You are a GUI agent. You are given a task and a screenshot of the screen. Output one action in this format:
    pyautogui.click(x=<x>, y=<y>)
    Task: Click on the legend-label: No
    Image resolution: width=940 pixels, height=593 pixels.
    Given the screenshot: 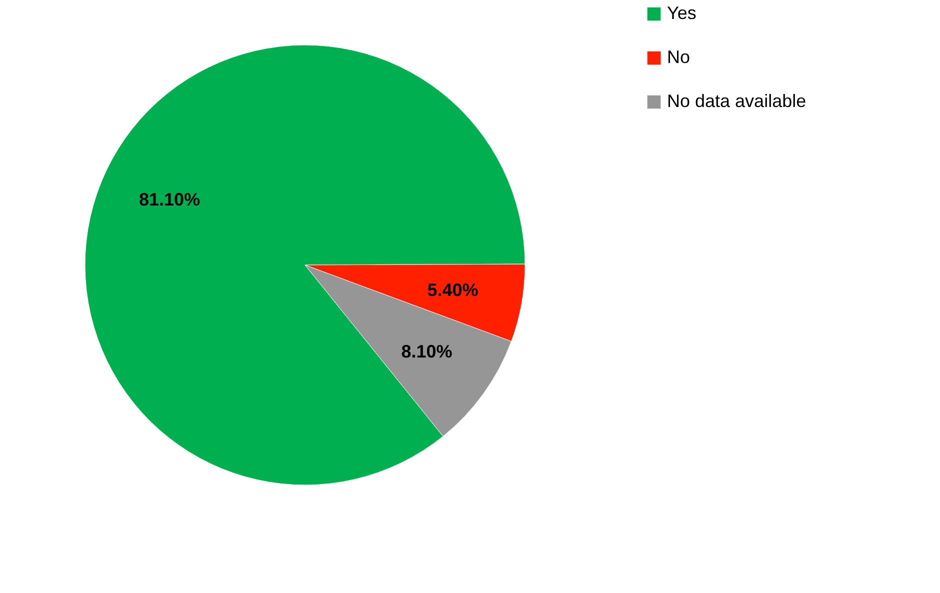 What is the action you would take?
    pyautogui.click(x=678, y=57)
    